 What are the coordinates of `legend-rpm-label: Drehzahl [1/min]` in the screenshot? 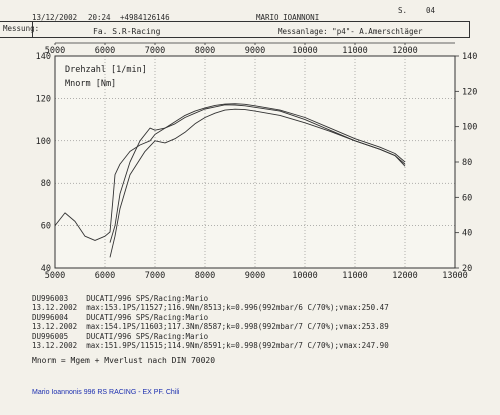 It's located at (106, 70).